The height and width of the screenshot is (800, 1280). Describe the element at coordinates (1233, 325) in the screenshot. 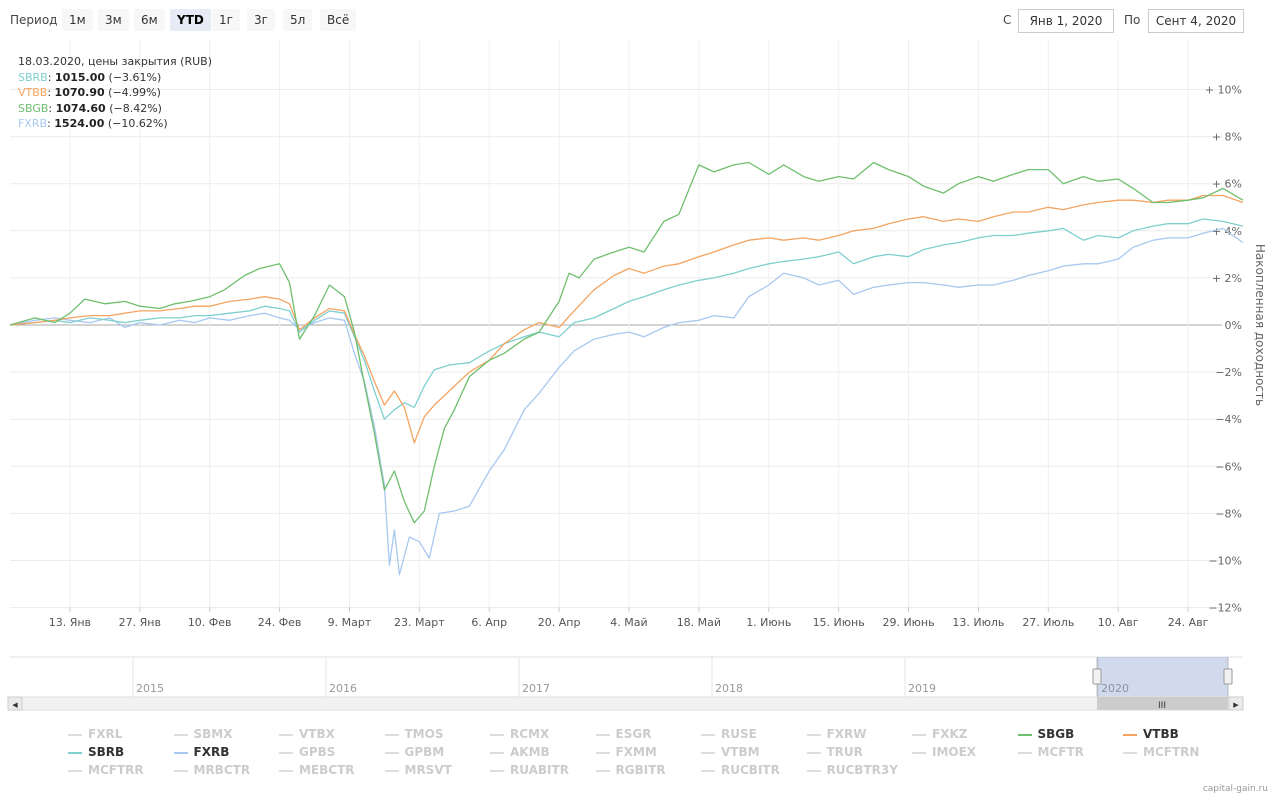

I see `y-tick-label: 0%` at that location.